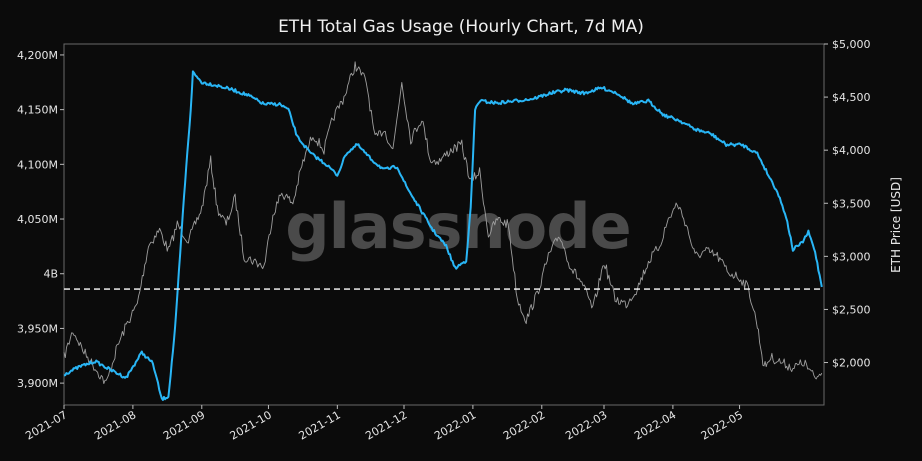 The width and height of the screenshot is (922, 461). I want to click on left-tick-label: 3,900M, so click(37, 383).